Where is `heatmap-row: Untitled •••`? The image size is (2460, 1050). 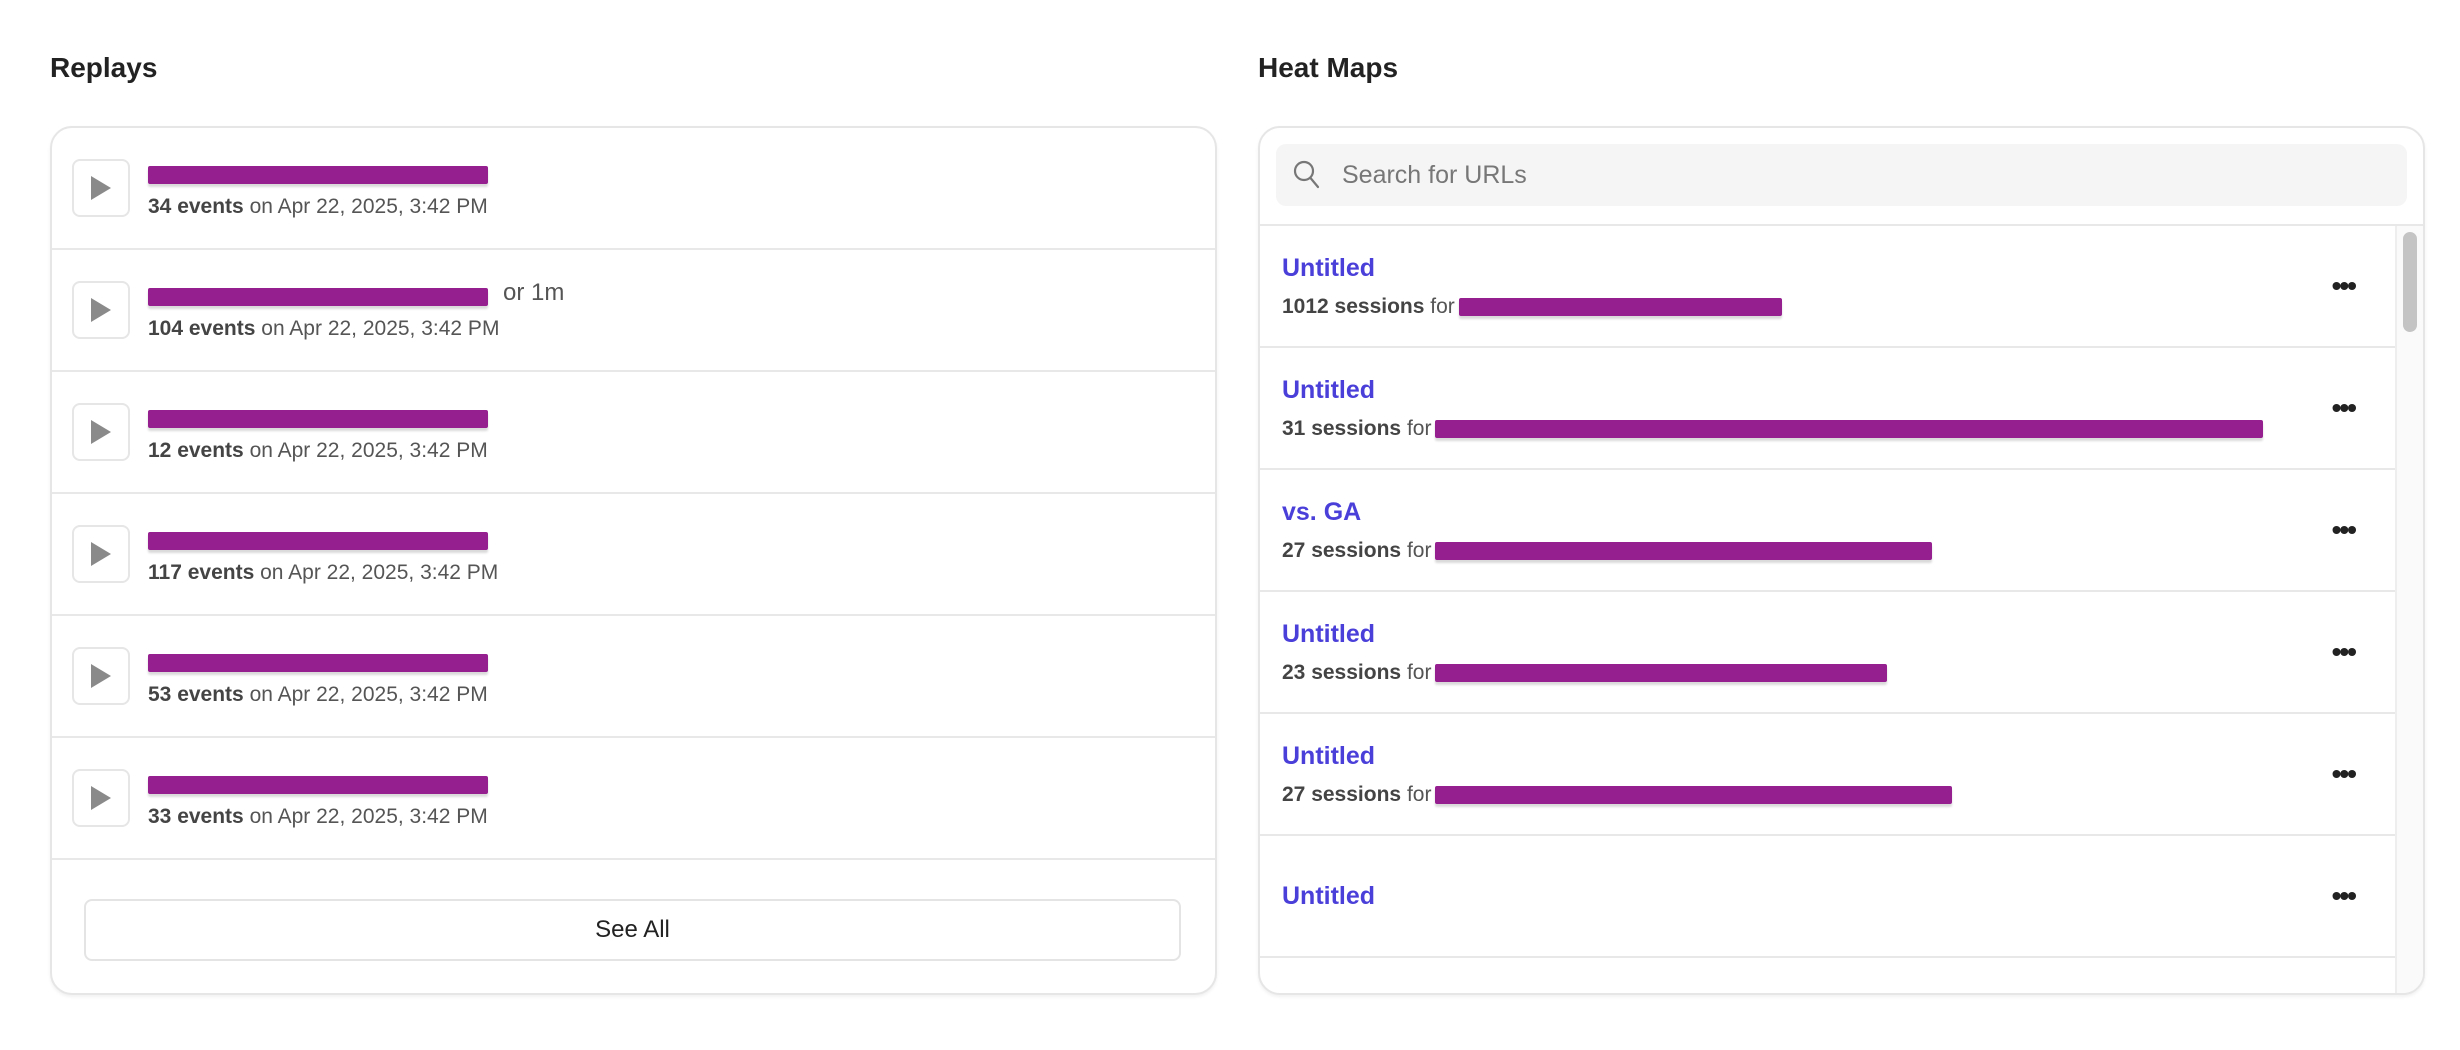 heatmap-row: Untitled ••• is located at coordinates (1827, 897).